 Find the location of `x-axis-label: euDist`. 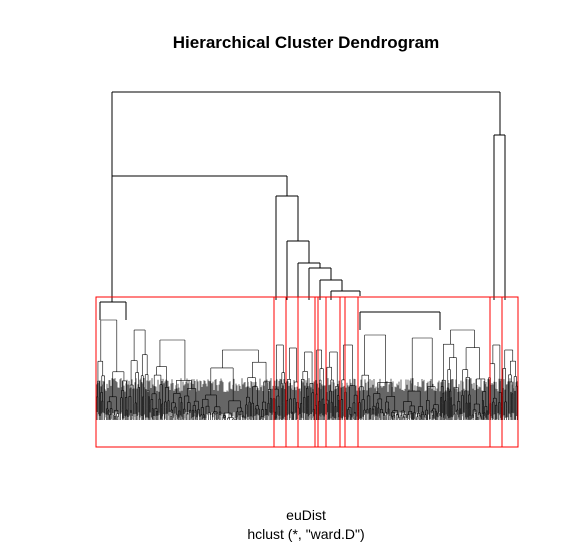

x-axis-label: euDist is located at coordinates (306, 515).